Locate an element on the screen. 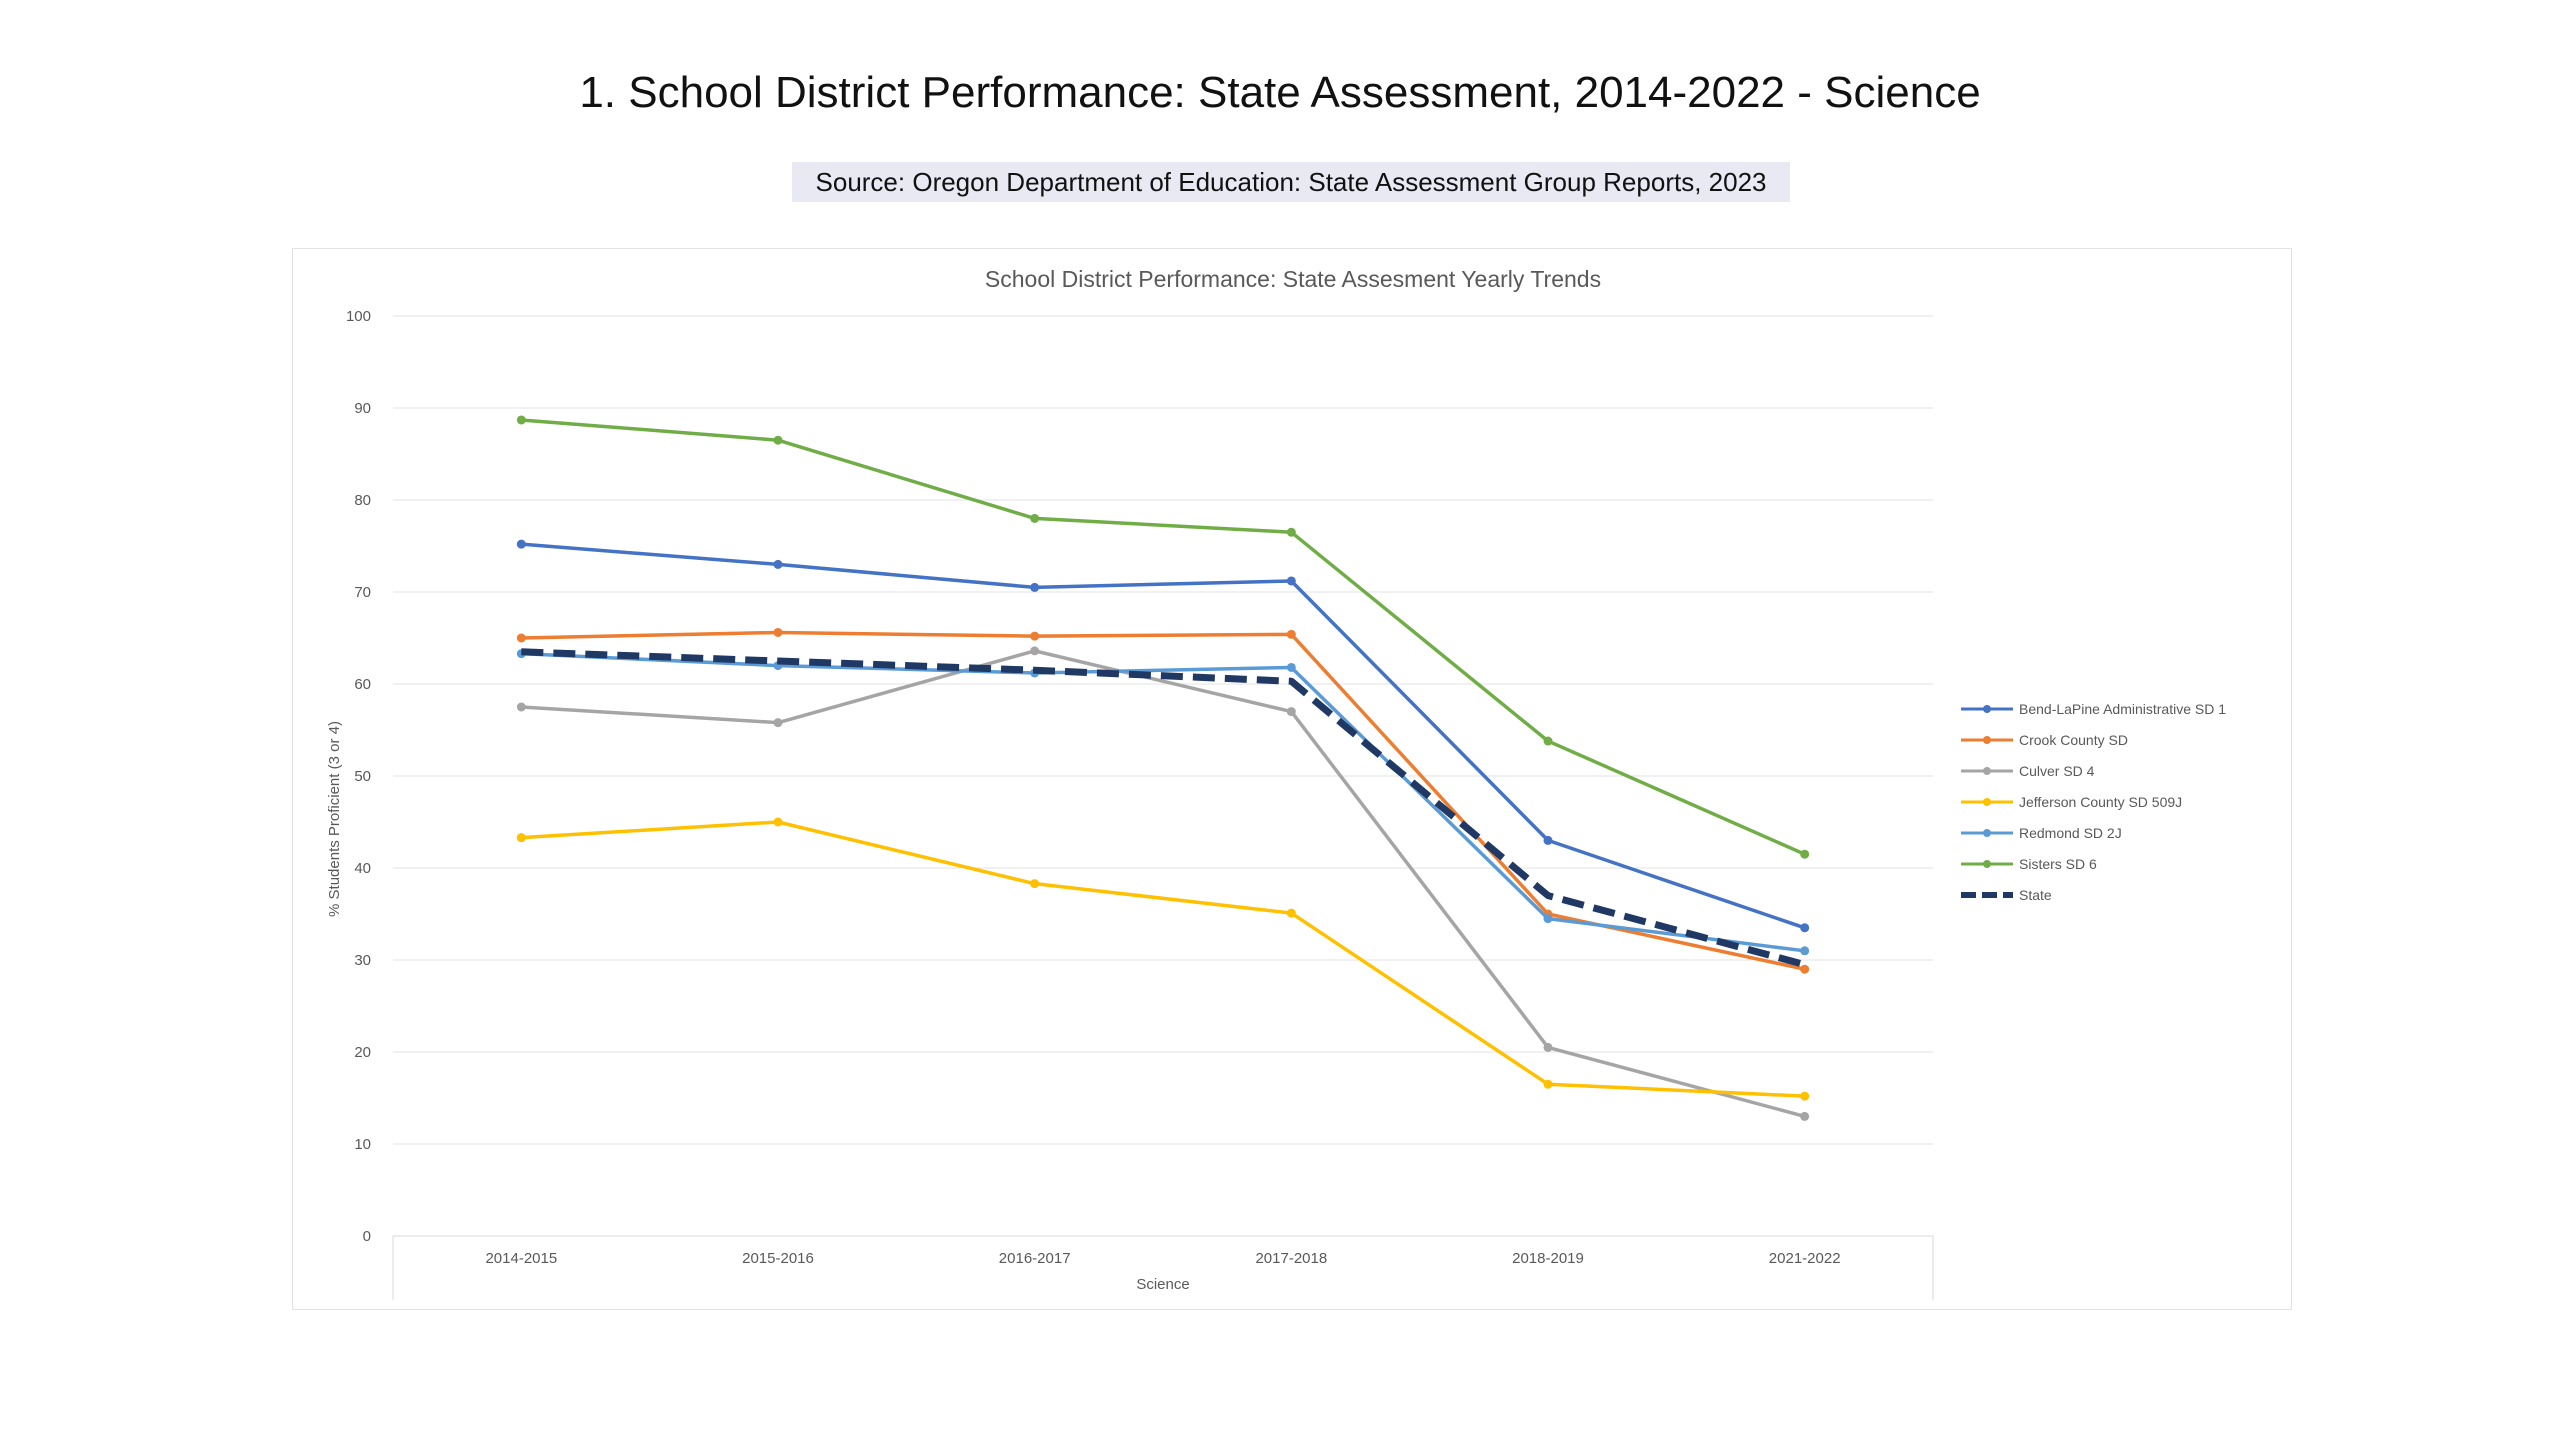 The height and width of the screenshot is (1440, 2560). legend-item: Bend-LaPine Administrative SD 1 is located at coordinates (2093, 709).